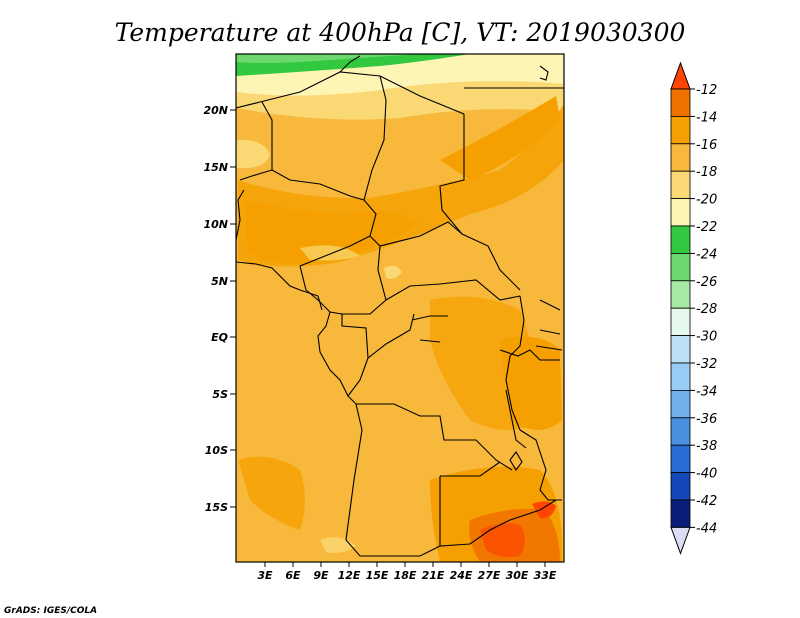  Describe the element at coordinates (706, 419) in the screenshot. I see `colorbar-label: -36` at that location.